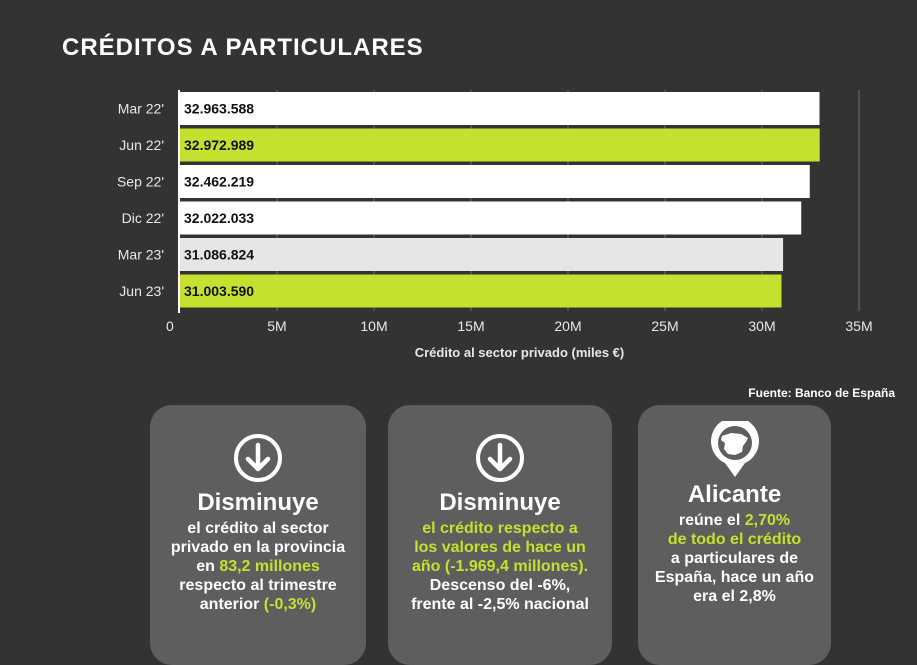 Image resolution: width=917 pixels, height=665 pixels. Describe the element at coordinates (470, 326) in the screenshot. I see `x-tick-label: 15M` at that location.